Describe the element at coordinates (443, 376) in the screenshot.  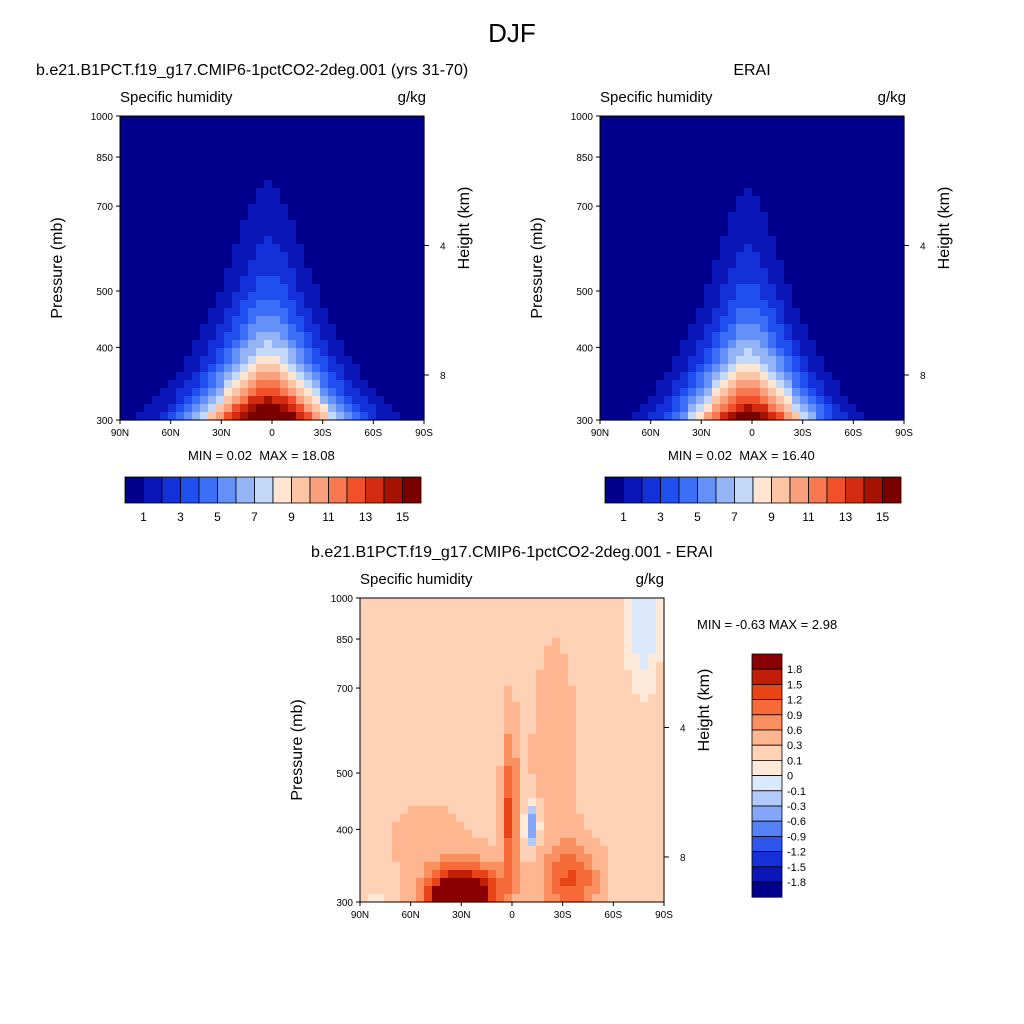
I see `model-height-tick-label: 8` at that location.